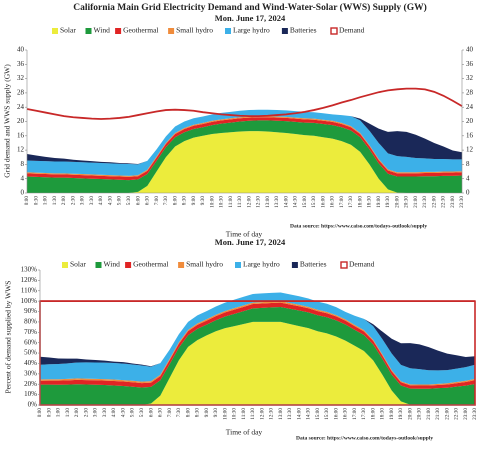  Describe the element at coordinates (383, 414) in the screenshot. I see `x-tick-label: 18:30` at that location.